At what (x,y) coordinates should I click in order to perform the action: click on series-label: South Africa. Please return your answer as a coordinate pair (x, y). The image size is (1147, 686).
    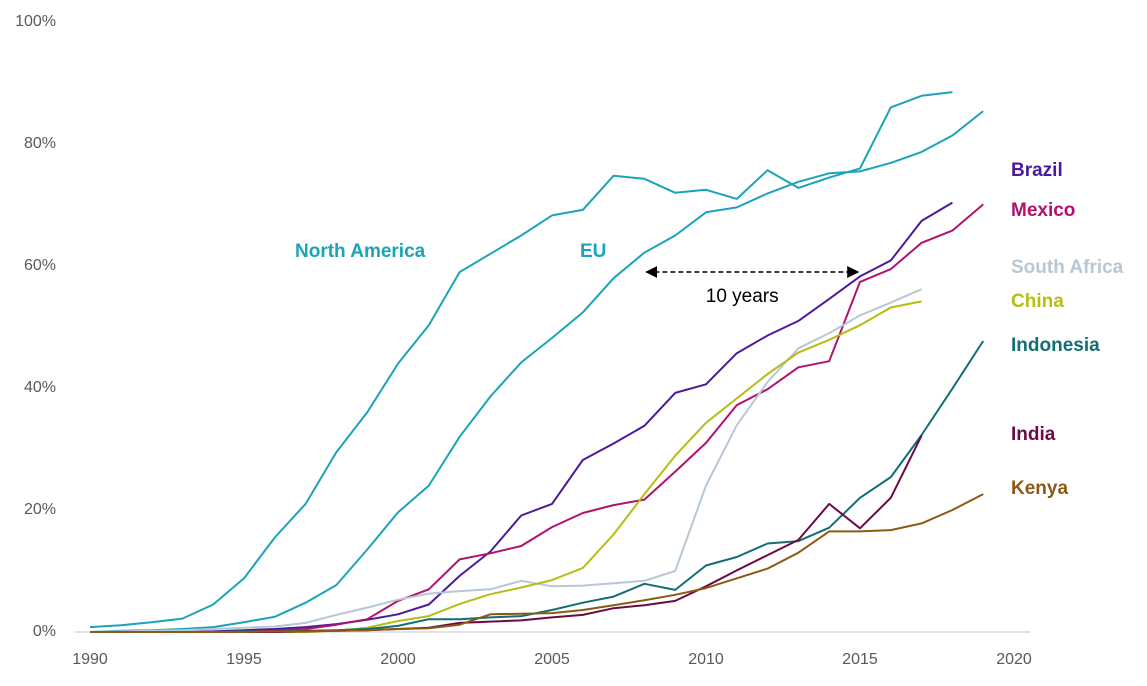
    Looking at the image, I should click on (1067, 267).